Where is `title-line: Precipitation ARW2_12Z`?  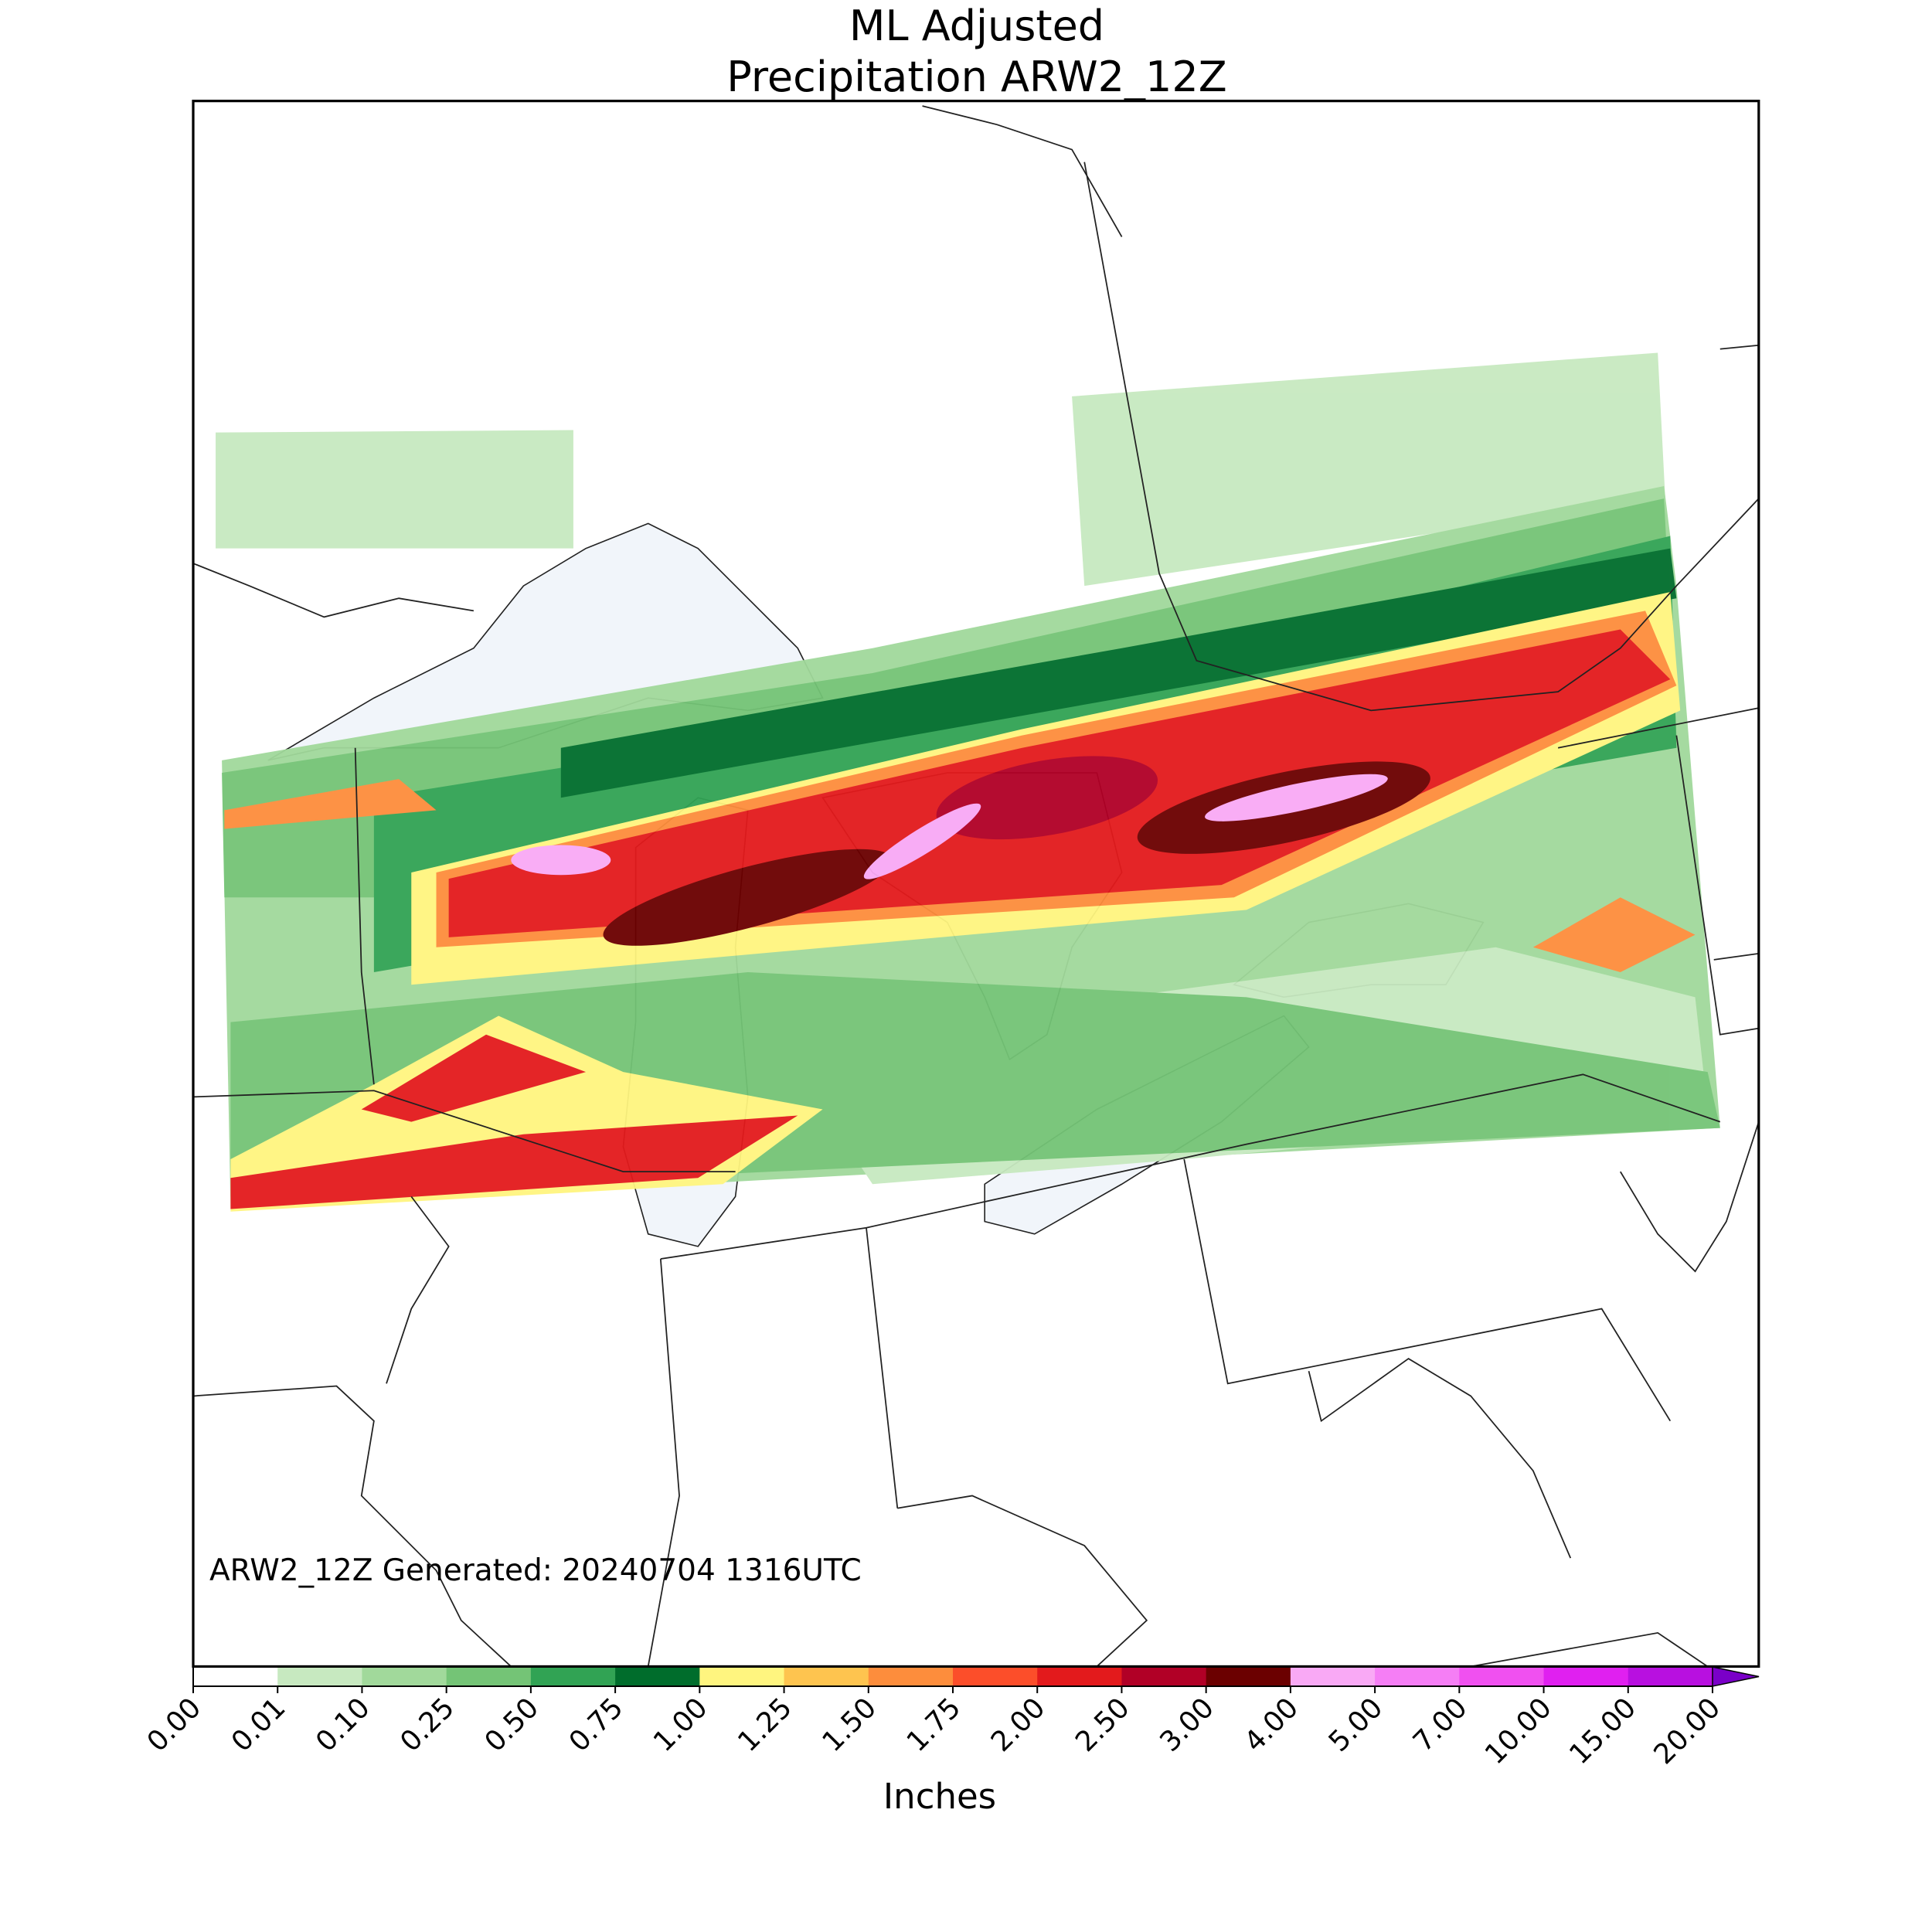
title-line: Precipitation ARW2_12Z is located at coordinates (976, 77).